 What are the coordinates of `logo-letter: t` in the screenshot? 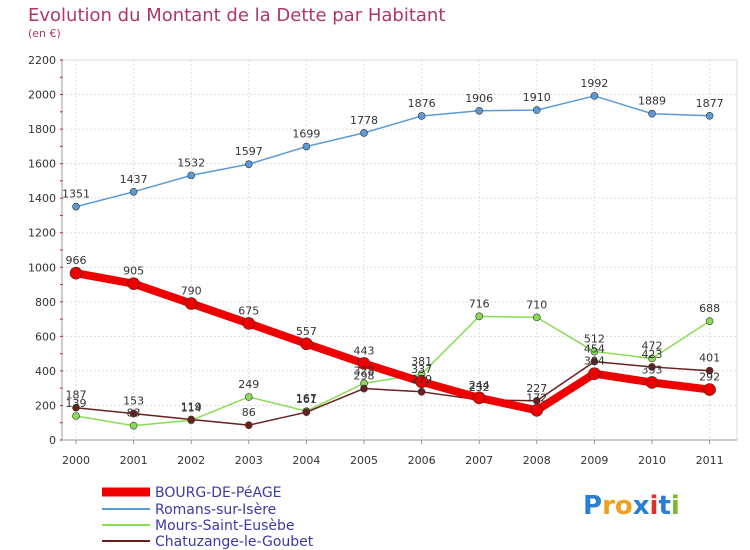 It's located at (664, 506).